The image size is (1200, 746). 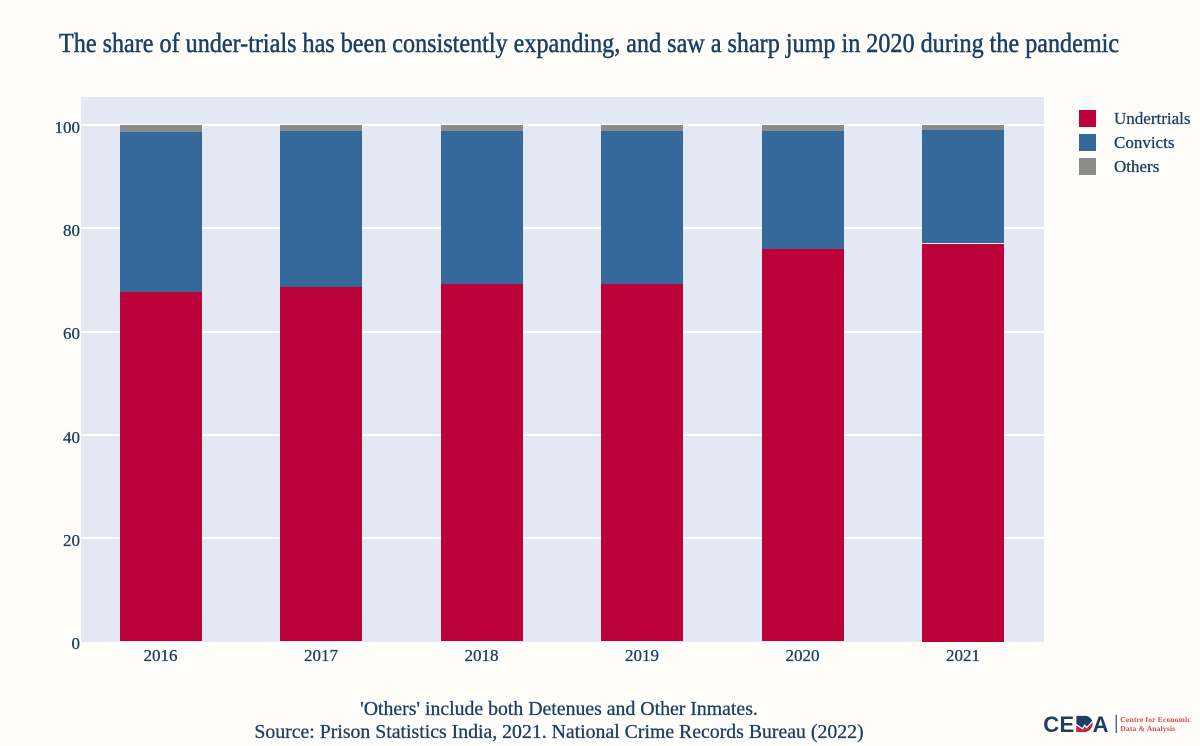 I want to click on svg-text: CE, so click(x=1058, y=724).